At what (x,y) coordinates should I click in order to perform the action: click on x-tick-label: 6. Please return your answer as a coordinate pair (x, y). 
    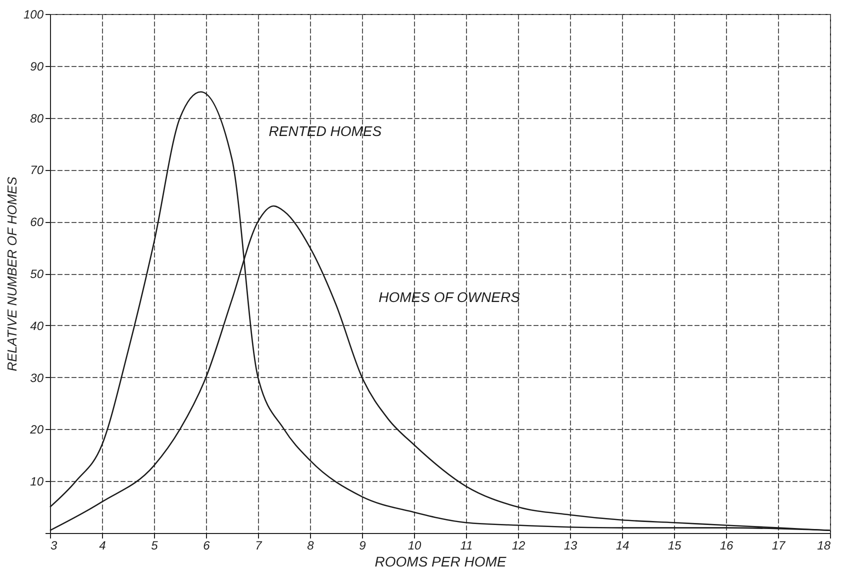
    Looking at the image, I should click on (206, 545).